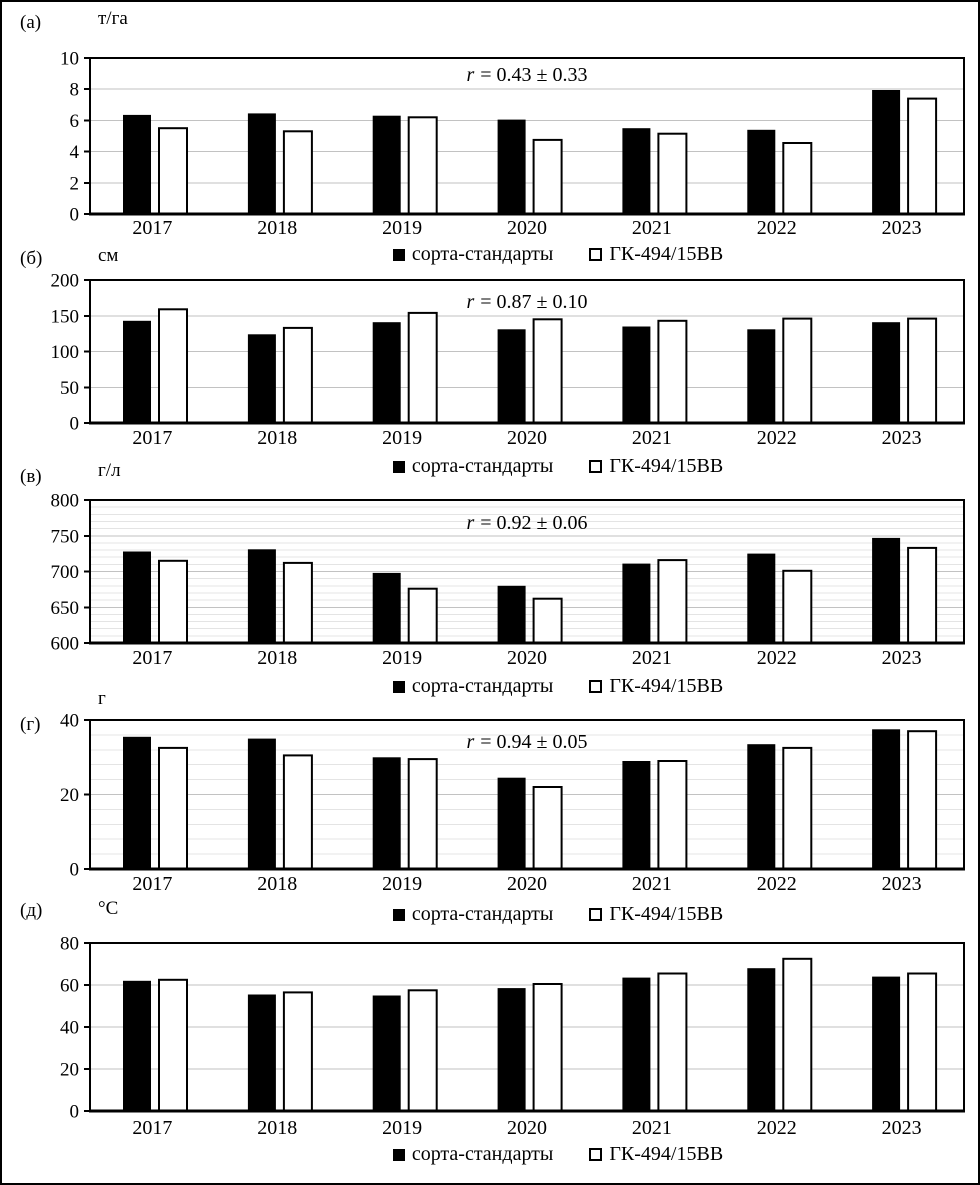  Describe the element at coordinates (31, 910) in the screenshot. I see `panel-label-d: (д)` at that location.